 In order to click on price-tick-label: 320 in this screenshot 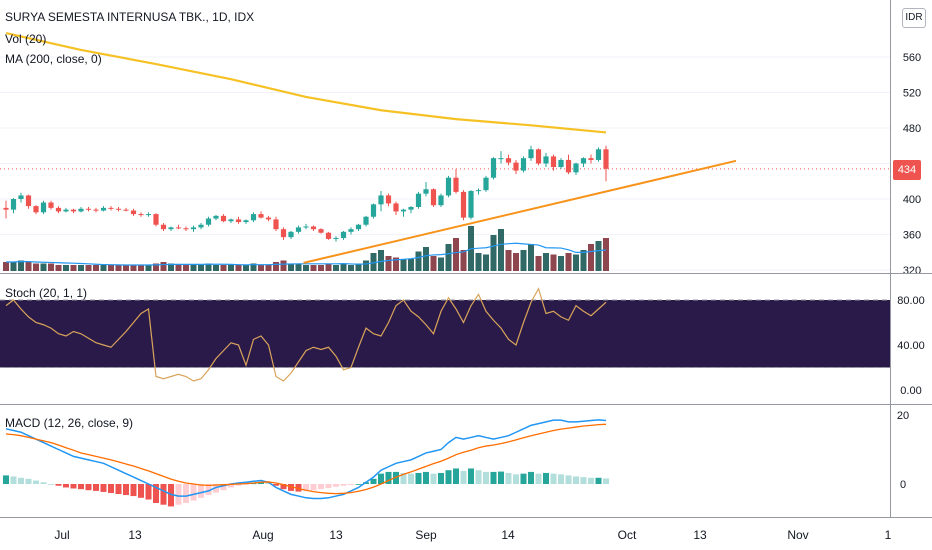, I will do `click(912, 271)`.